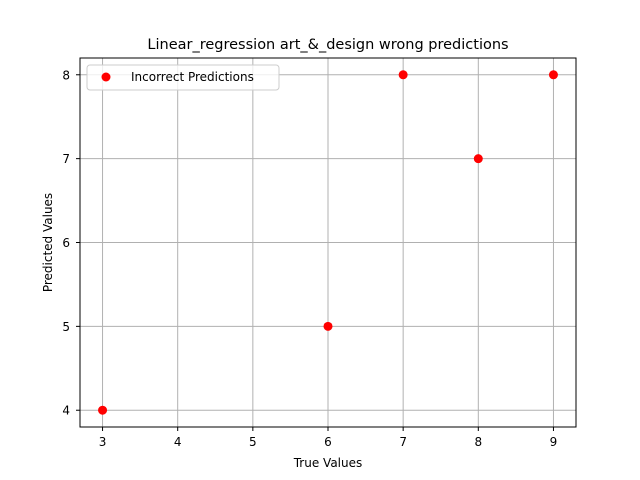 The image size is (640, 480). I want to click on y-tick-label: 4, so click(66, 411).